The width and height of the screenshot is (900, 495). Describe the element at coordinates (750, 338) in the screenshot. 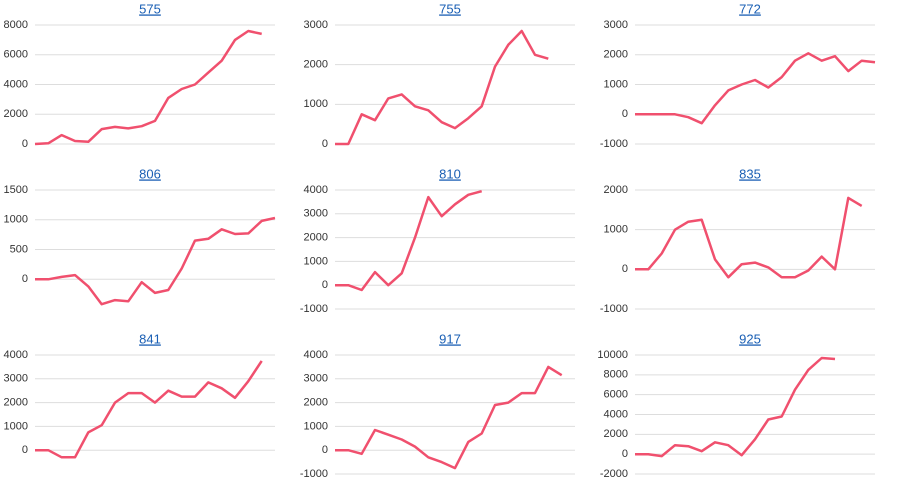

I see `chart-title: 925` at that location.